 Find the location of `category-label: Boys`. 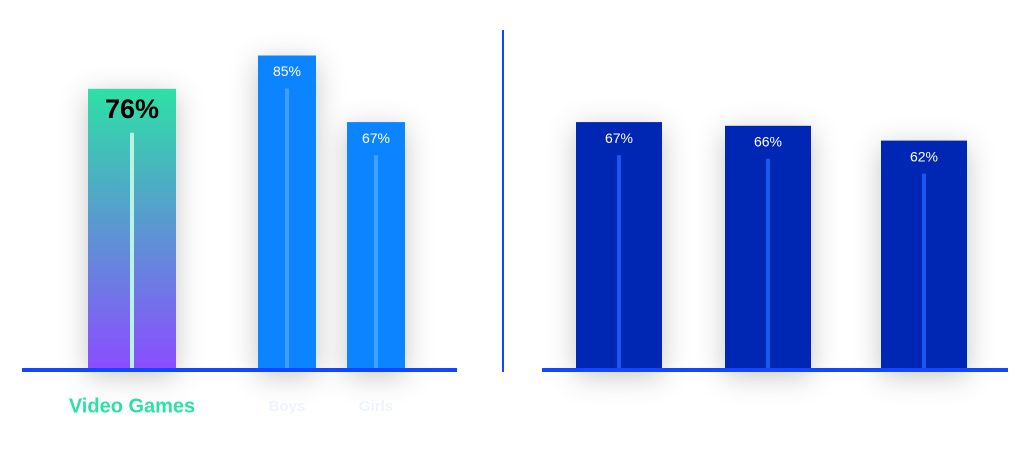

category-label: Boys is located at coordinates (287, 406).